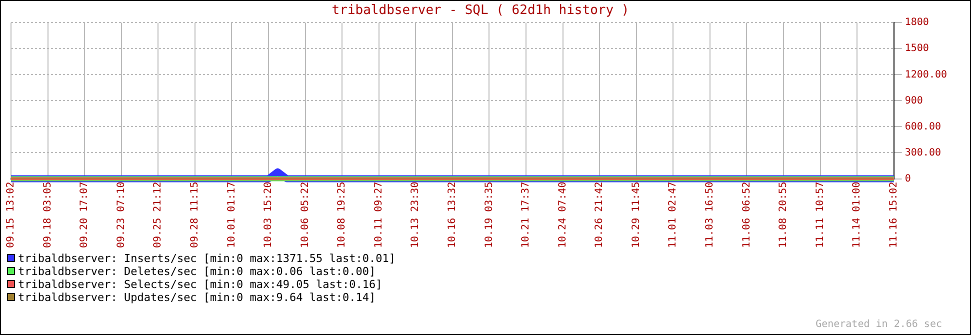 The image size is (971, 335). Describe the element at coordinates (710, 215) in the screenshot. I see `x-tick-label: 11.03 16:50` at that location.